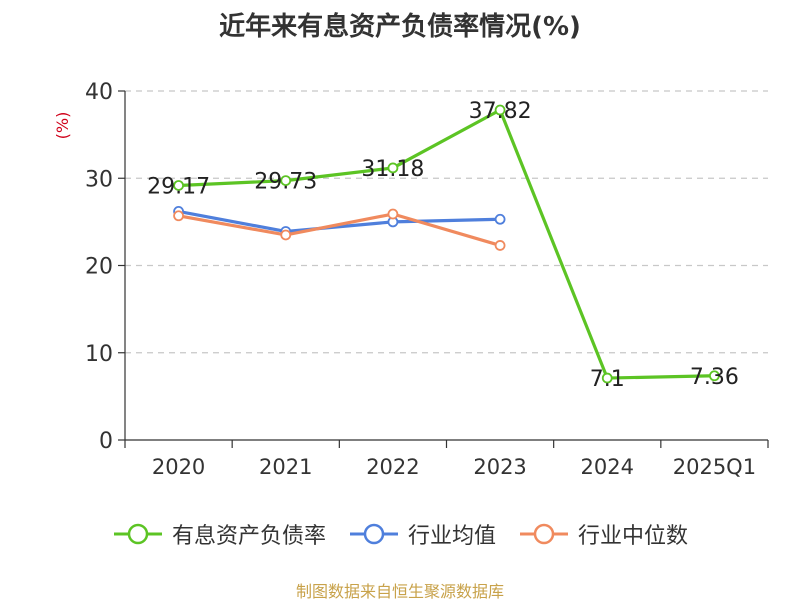  I want to click on legend-label: 行业均值, so click(451, 536).